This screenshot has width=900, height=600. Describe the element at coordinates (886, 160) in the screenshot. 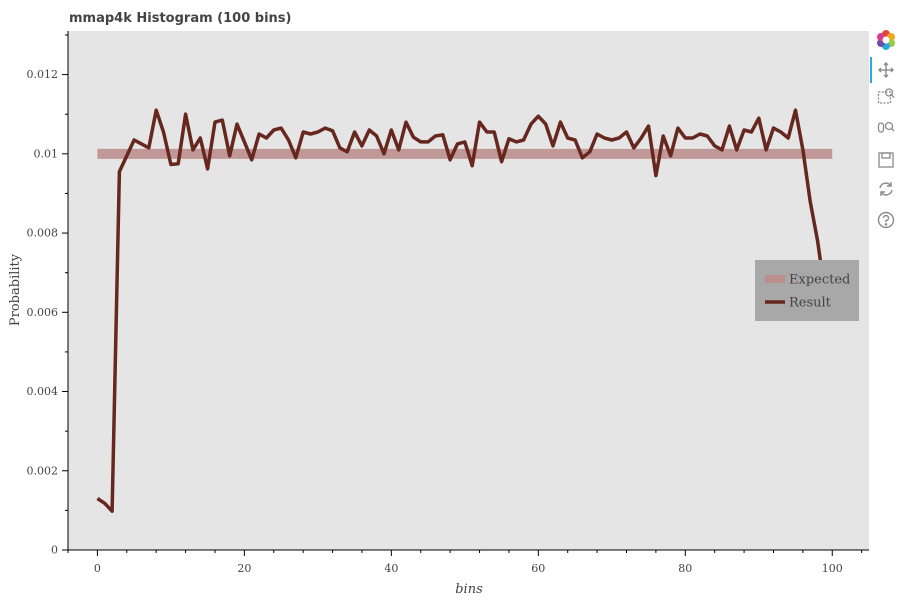

I see `save-icon` at that location.